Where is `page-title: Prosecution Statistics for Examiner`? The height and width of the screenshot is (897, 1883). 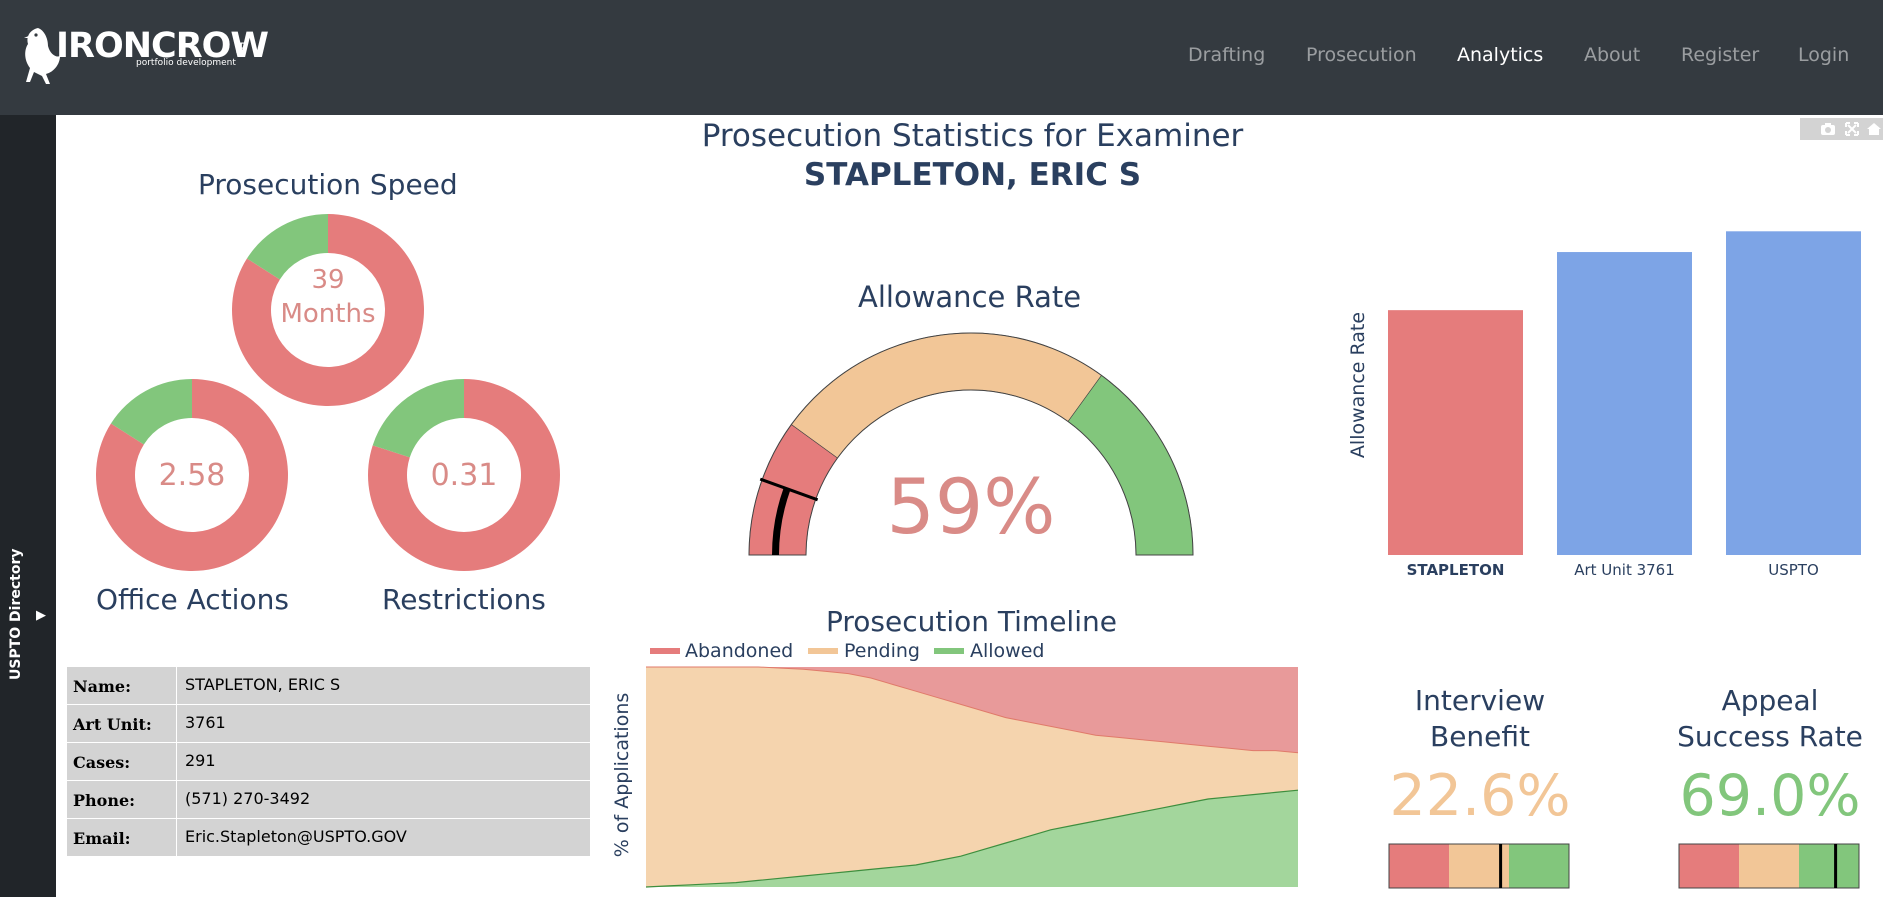
page-title: Prosecution Statistics for Examiner is located at coordinates (972, 136).